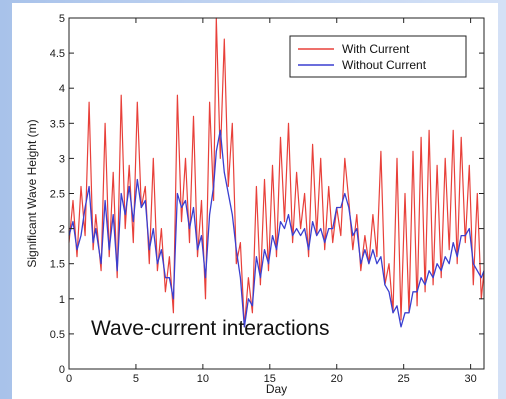 Image resolution: width=506 pixels, height=399 pixels. Describe the element at coordinates (62, 19) in the screenshot. I see `y-tick-label: 5` at that location.